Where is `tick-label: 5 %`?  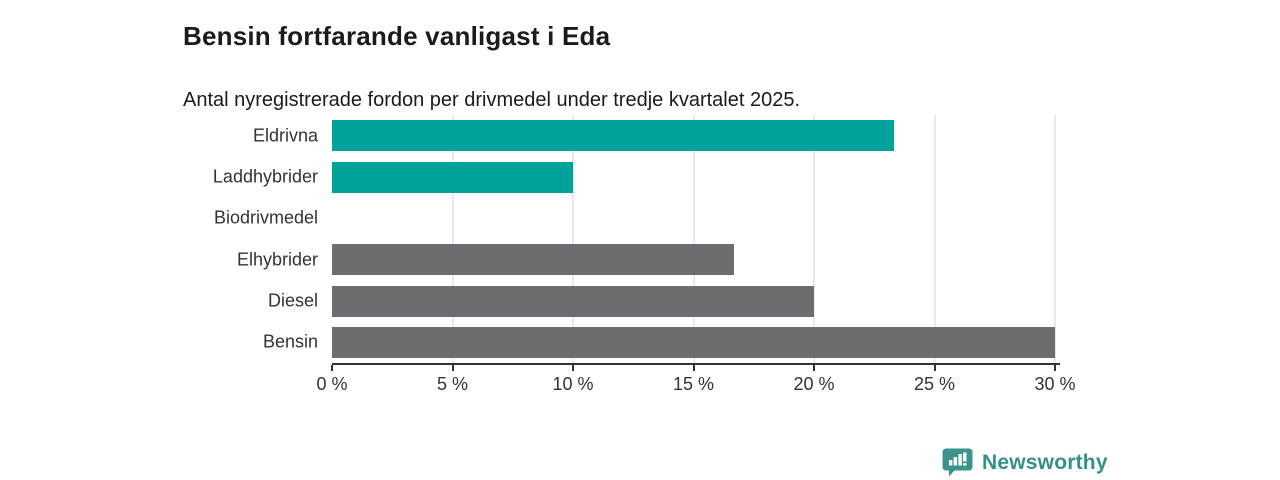
tick-label: 5 % is located at coordinates (452, 384).